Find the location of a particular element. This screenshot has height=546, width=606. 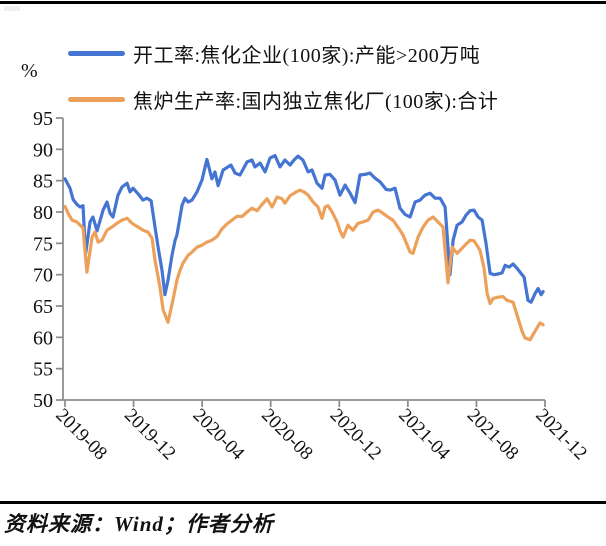

y-tick-label: 90 is located at coordinates (43, 150).